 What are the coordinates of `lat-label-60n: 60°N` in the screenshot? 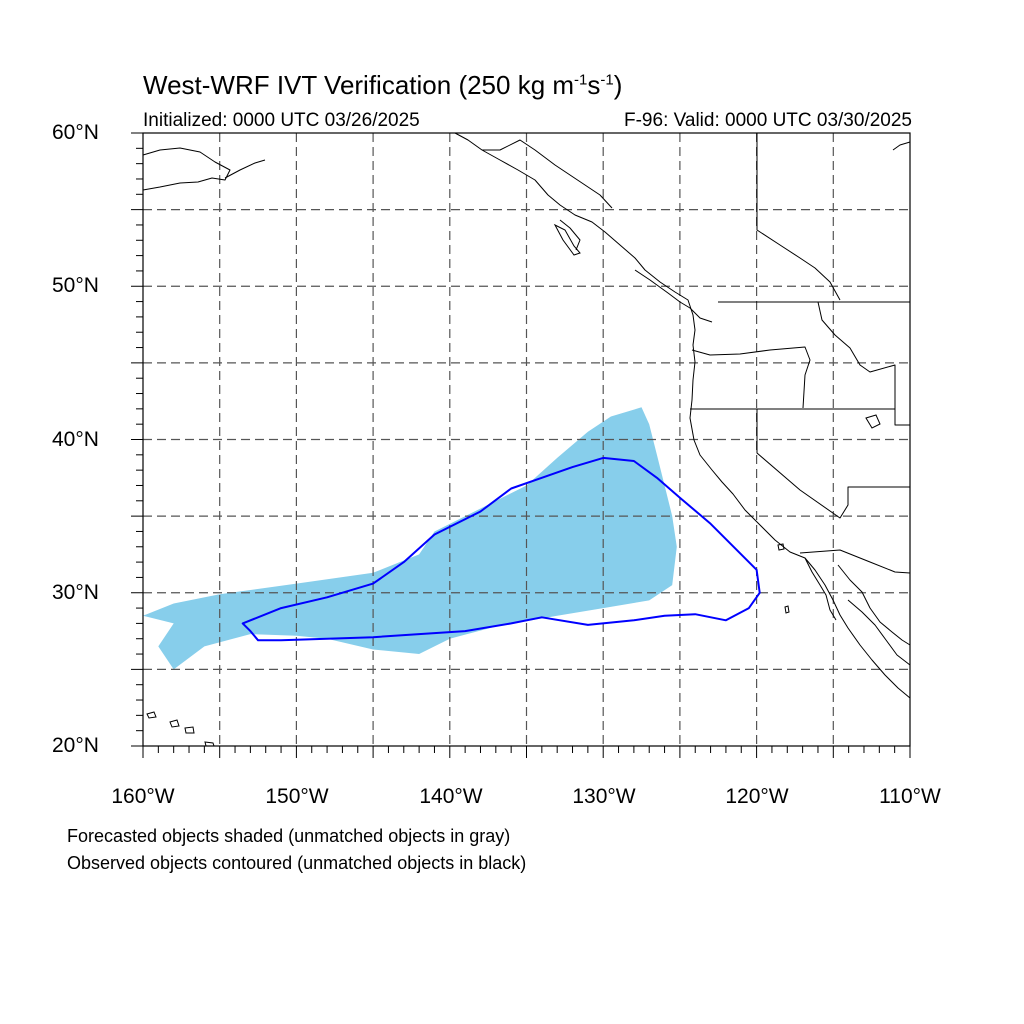 It's located at (75, 132).